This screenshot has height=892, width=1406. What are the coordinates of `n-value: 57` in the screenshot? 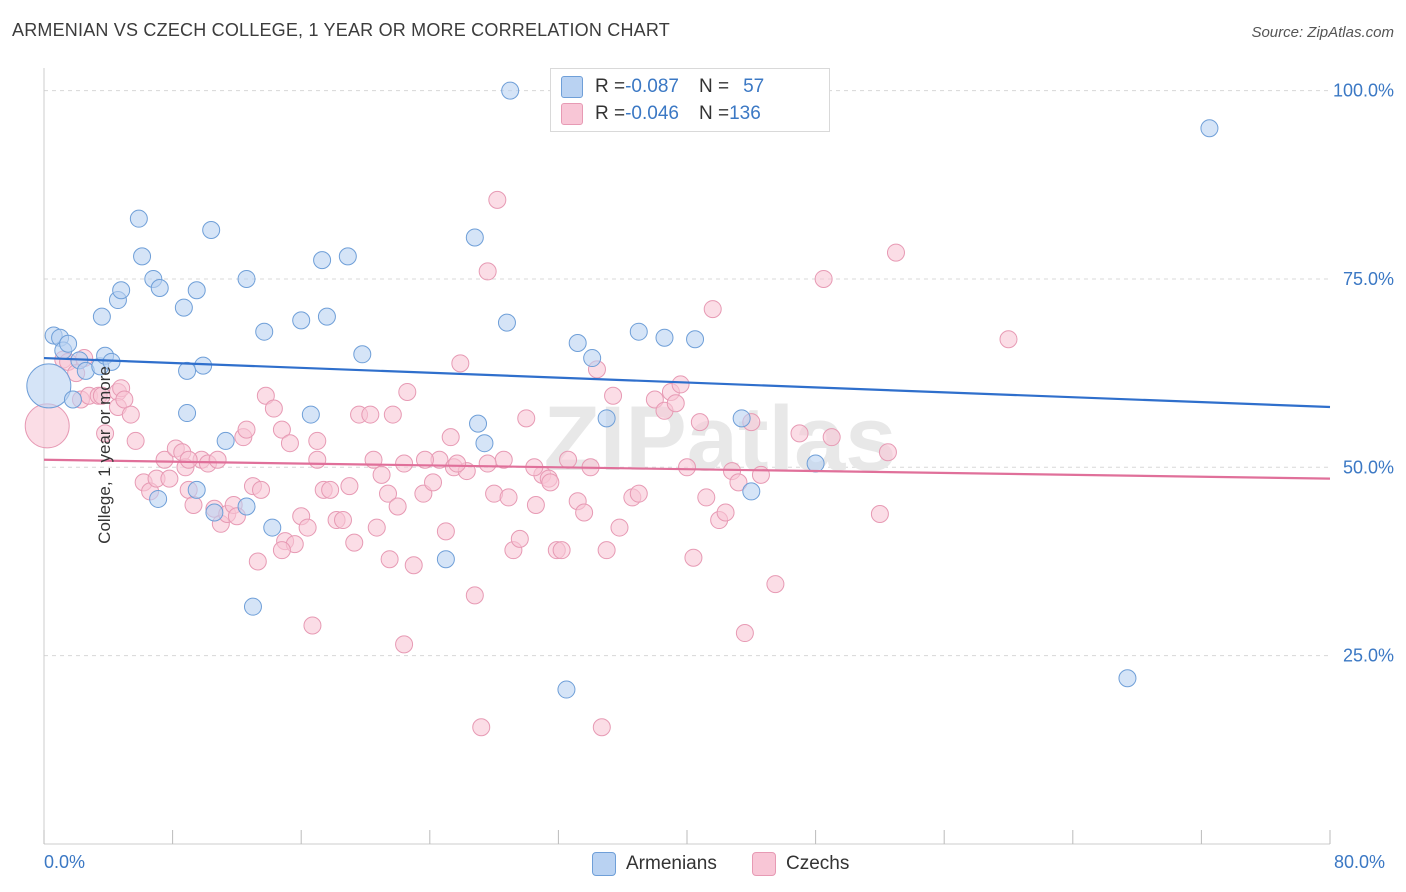 It's located at (754, 86).